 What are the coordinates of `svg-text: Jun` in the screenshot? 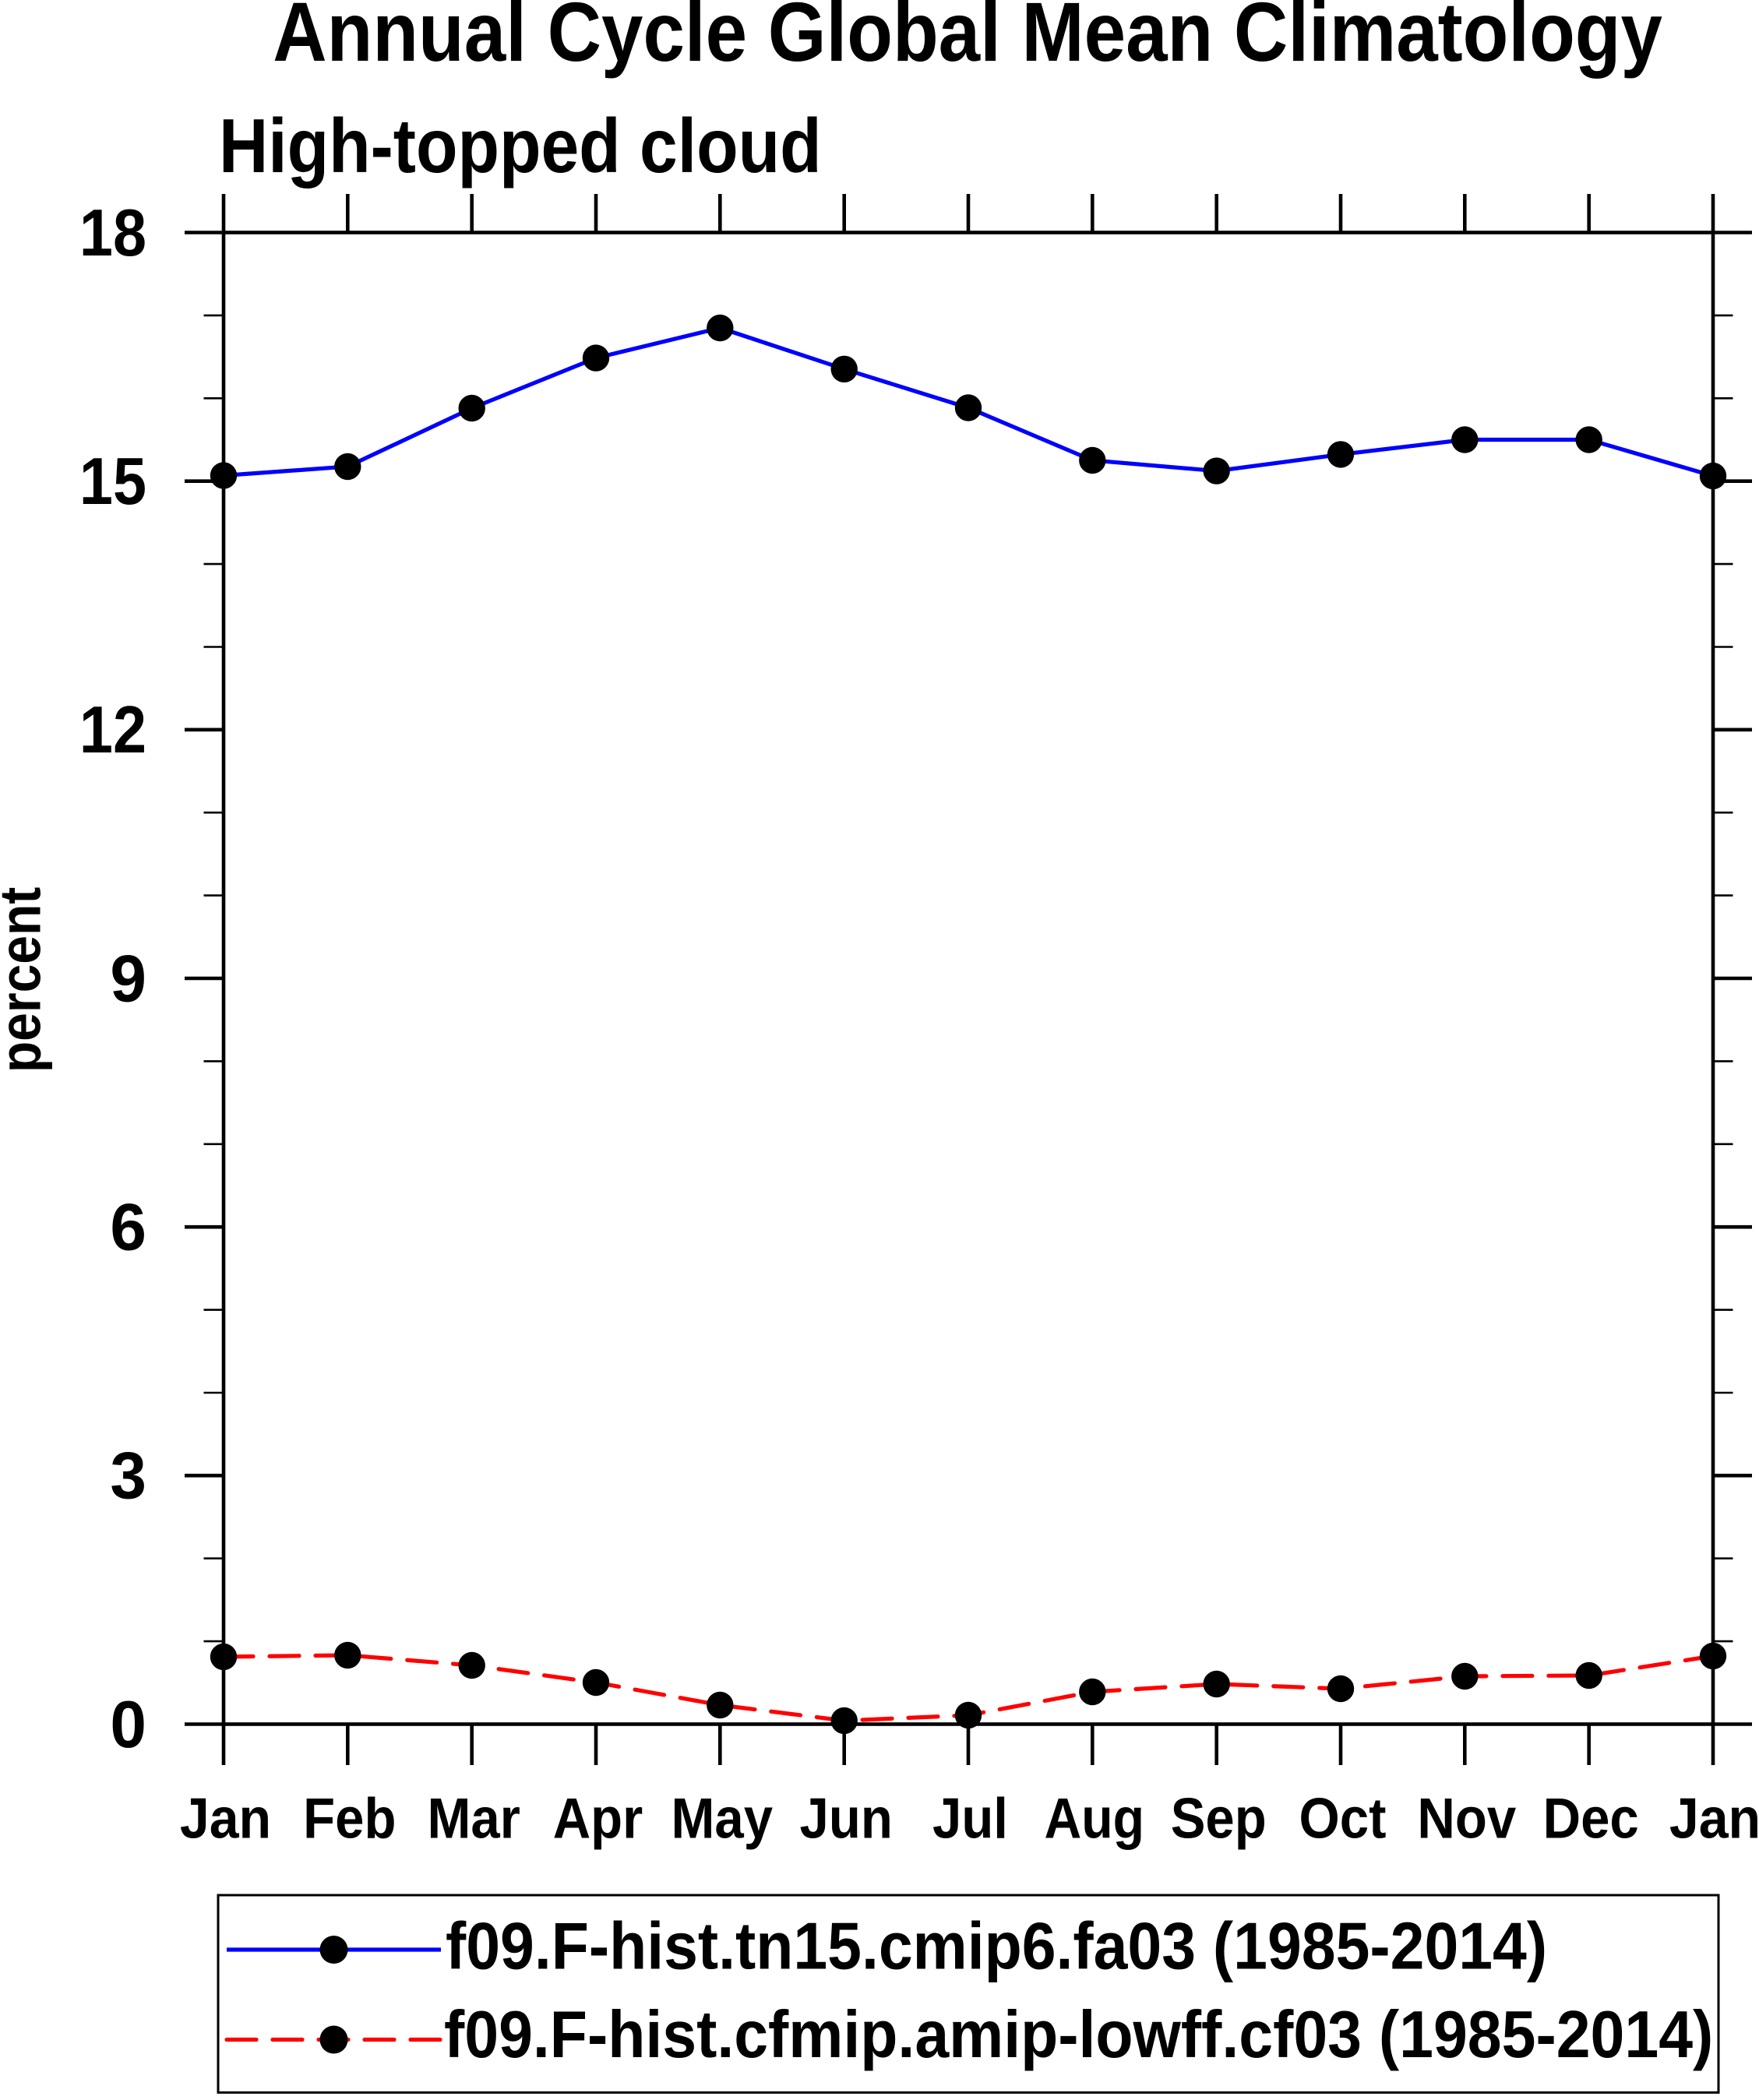 It's located at (846, 1818).